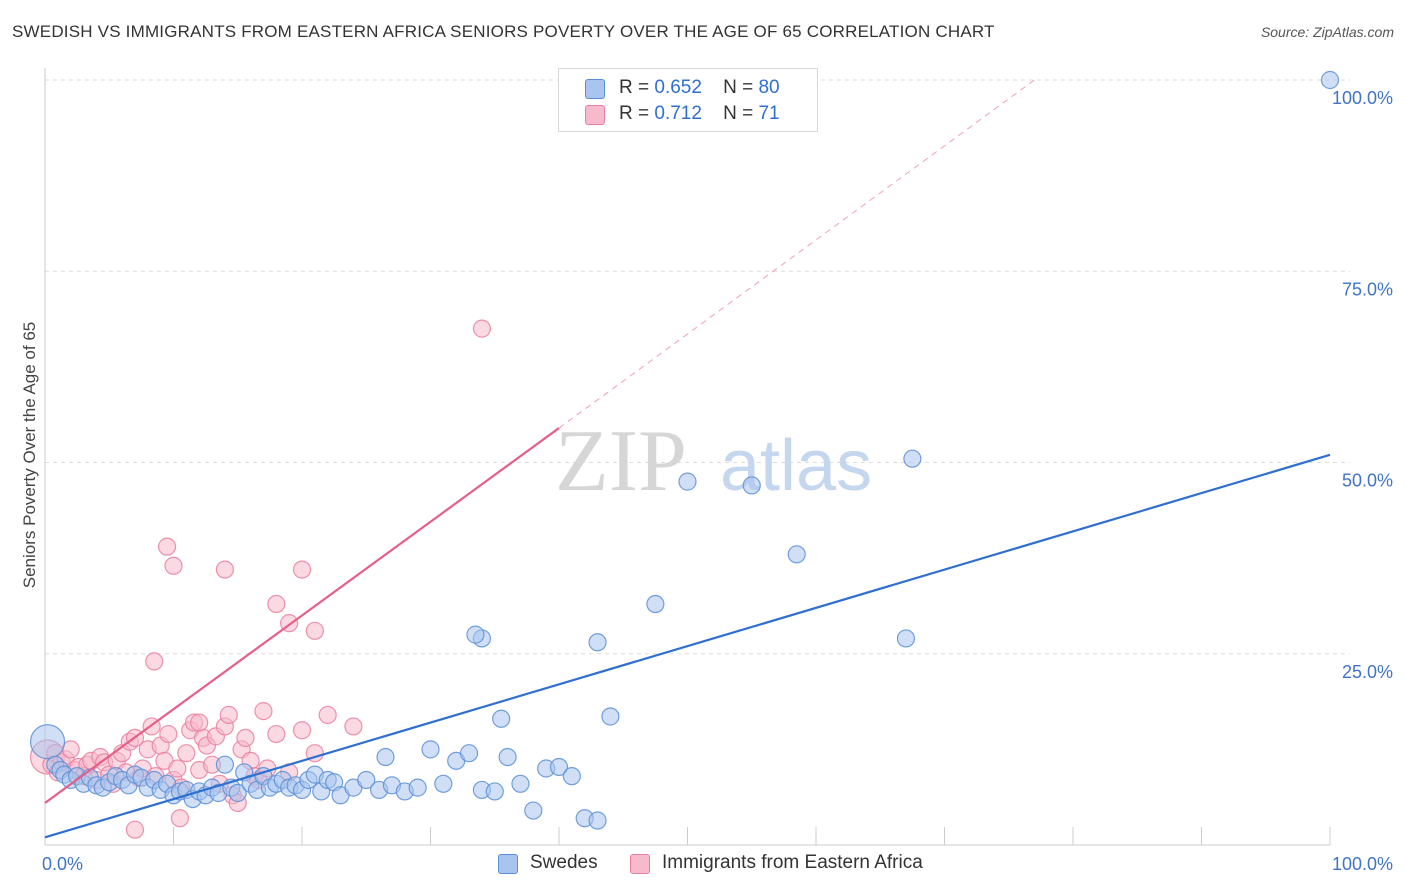 This screenshot has height=892, width=1406. Describe the element at coordinates (1367, 481) in the screenshot. I see `y-tick-label: 50.0%` at that location.